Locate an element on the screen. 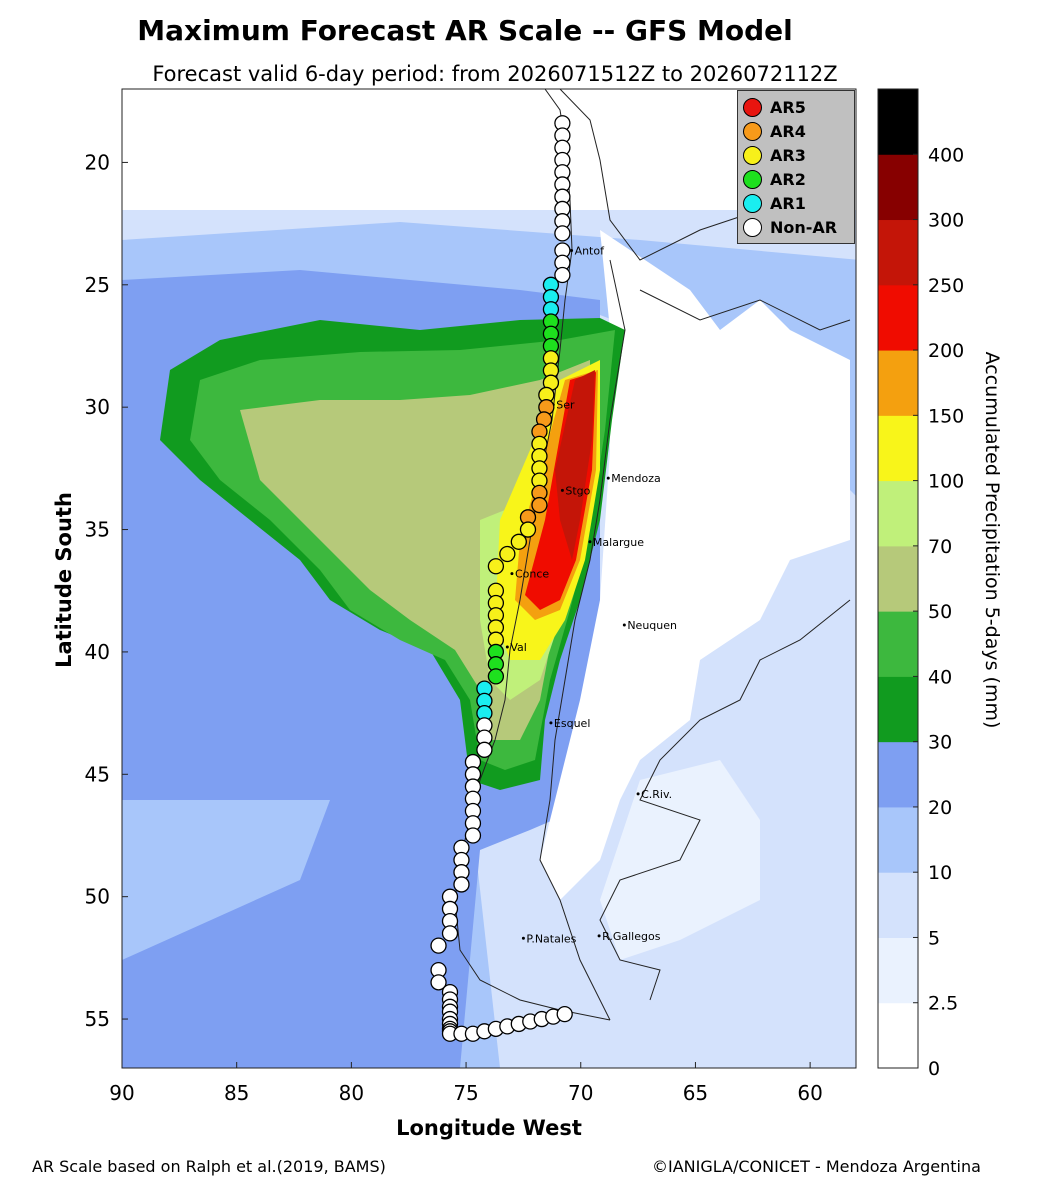 The width and height of the screenshot is (1050, 1200). x-tick-label: 90 is located at coordinates (121, 1093).